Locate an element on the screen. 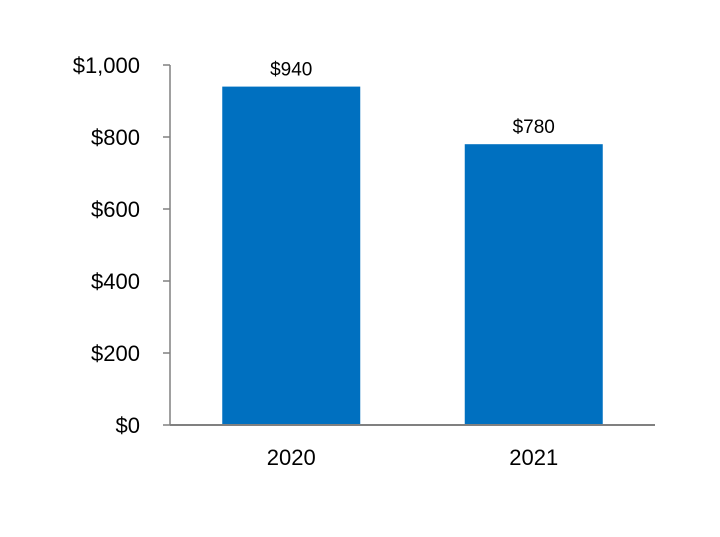 The height and width of the screenshot is (537, 720). y-tick-label: $1,000 is located at coordinates (106, 65).